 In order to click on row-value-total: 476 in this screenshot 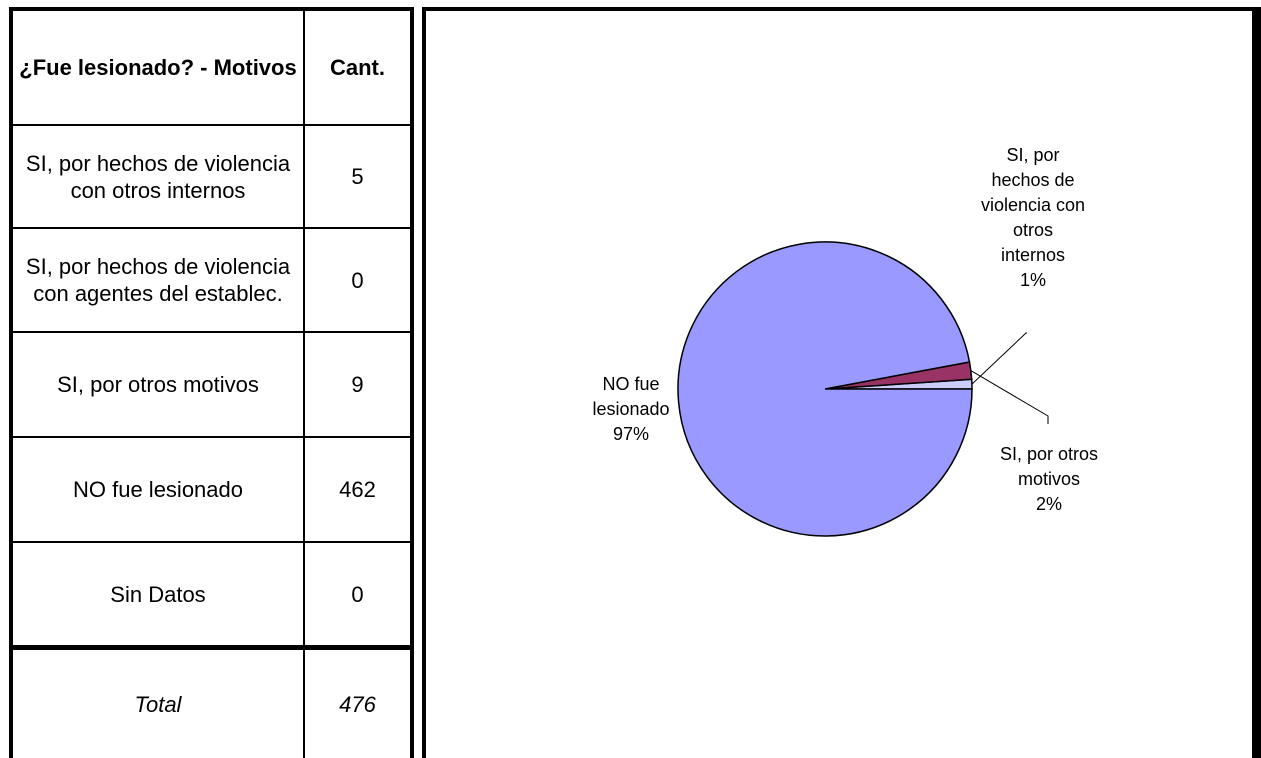, I will do `click(357, 704)`.